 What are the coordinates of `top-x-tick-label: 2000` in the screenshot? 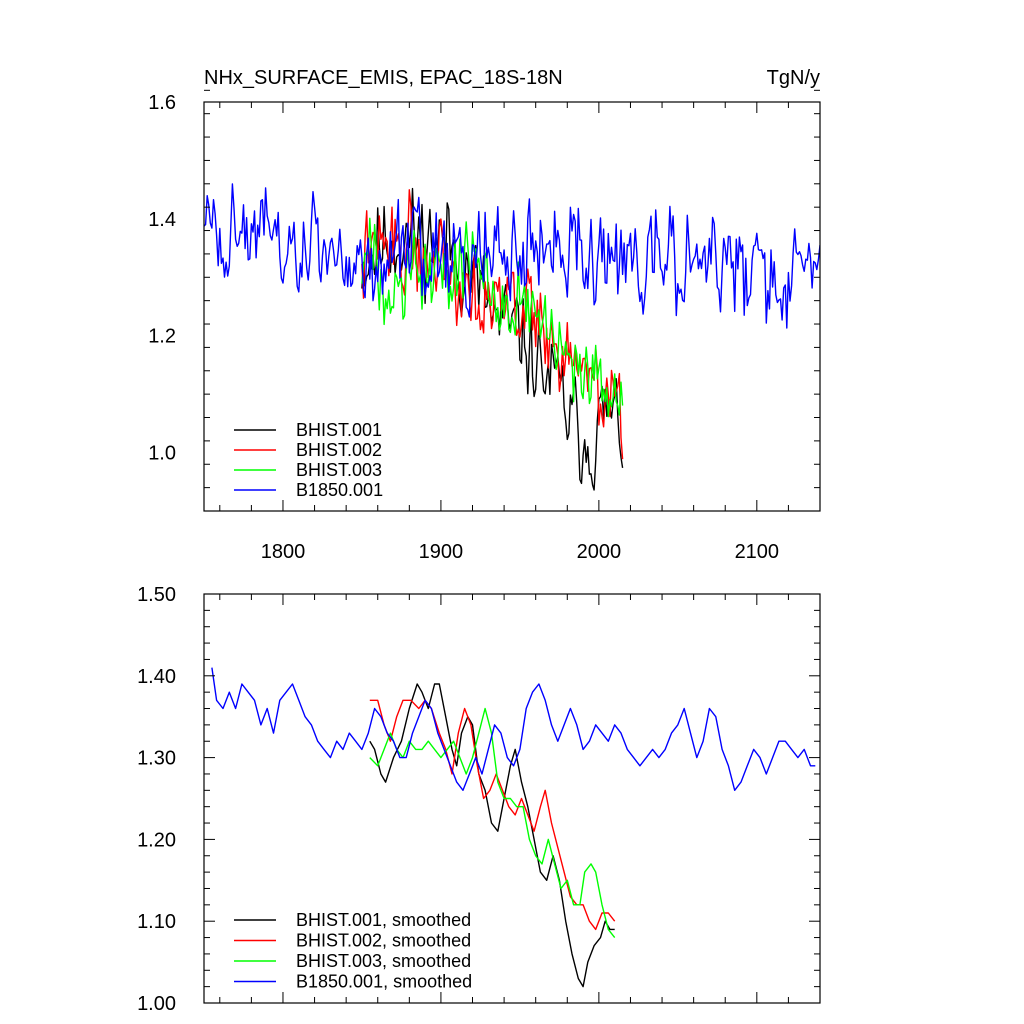 It's located at (599, 552).